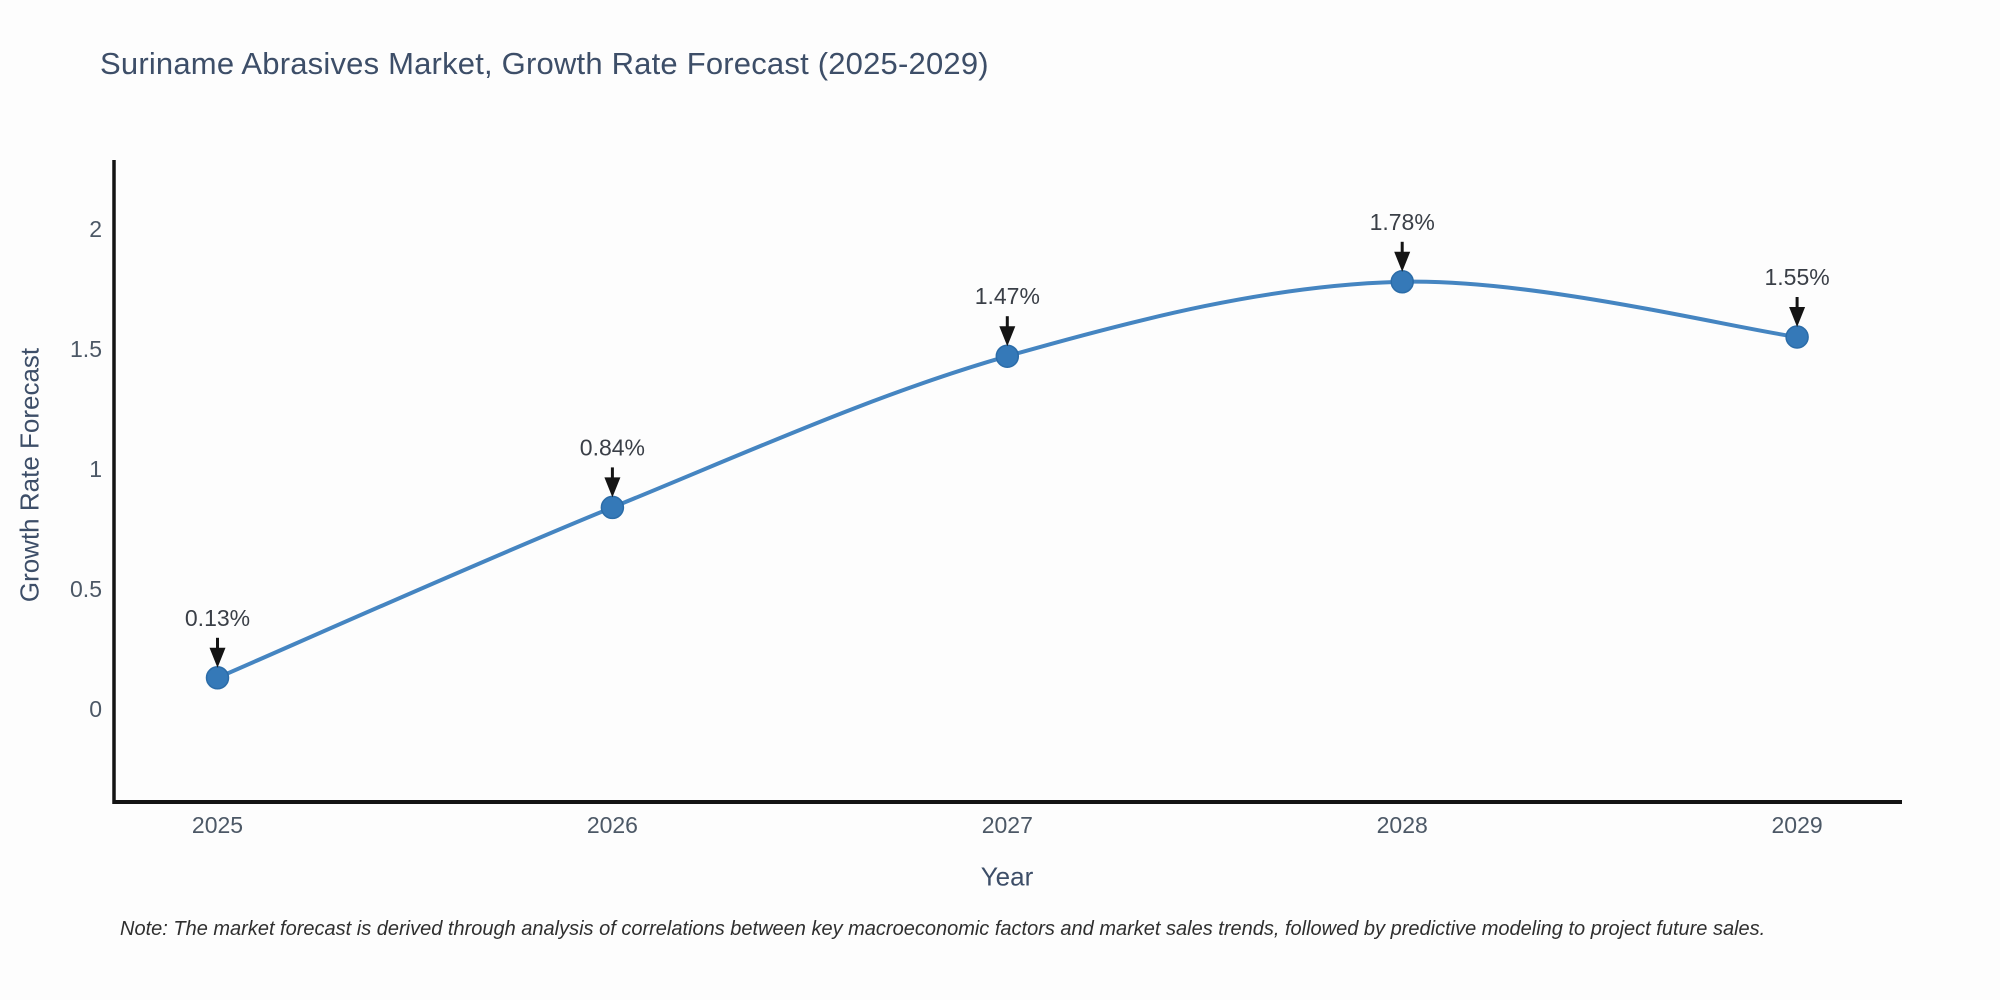 The width and height of the screenshot is (2000, 1000). Describe the element at coordinates (1797, 825) in the screenshot. I see `x-tick-label: 2029` at that location.